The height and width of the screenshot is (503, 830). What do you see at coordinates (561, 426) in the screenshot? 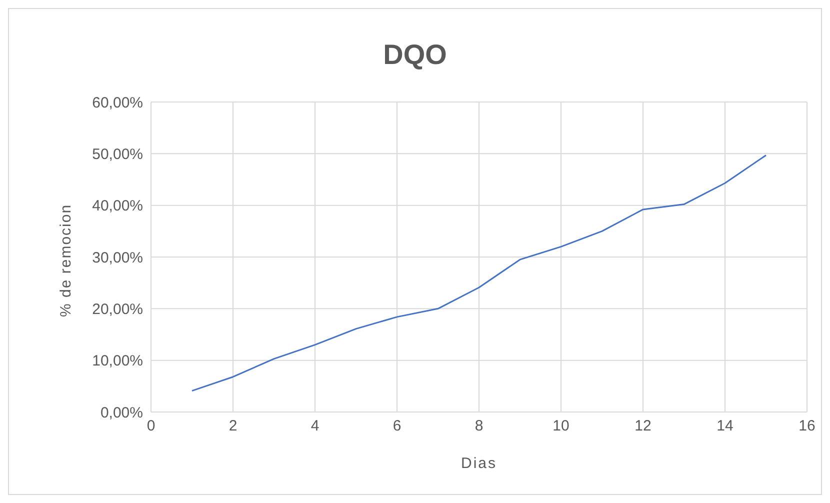
I see `x-tick-label: 10` at bounding box center [561, 426].